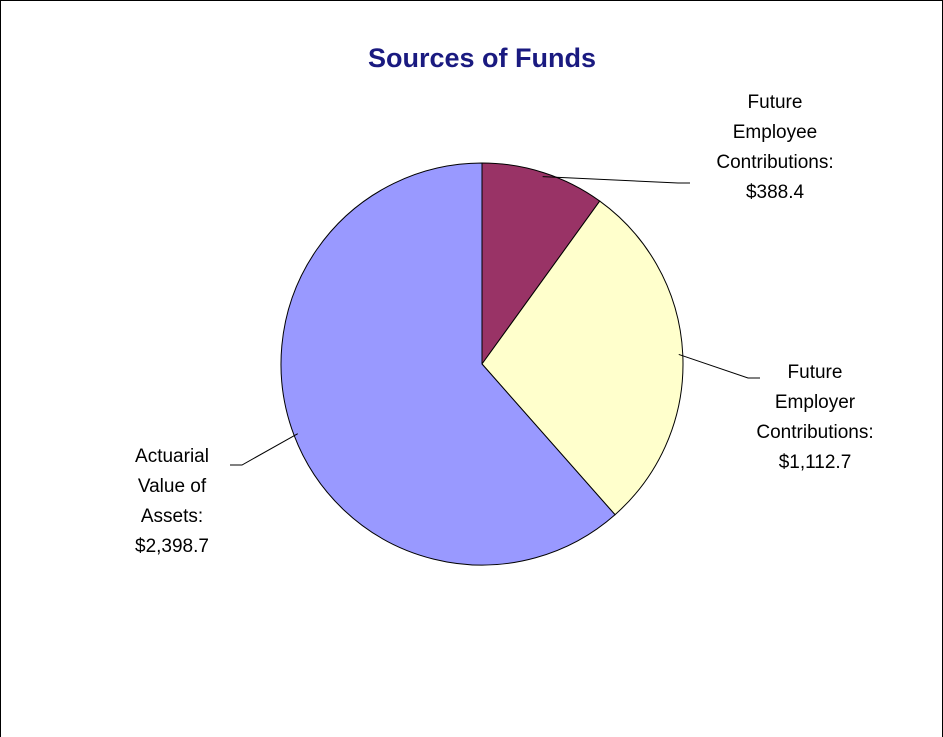 Image resolution: width=943 pixels, height=737 pixels. What do you see at coordinates (775, 192) in the screenshot?
I see `value-label: $388.4` at bounding box center [775, 192].